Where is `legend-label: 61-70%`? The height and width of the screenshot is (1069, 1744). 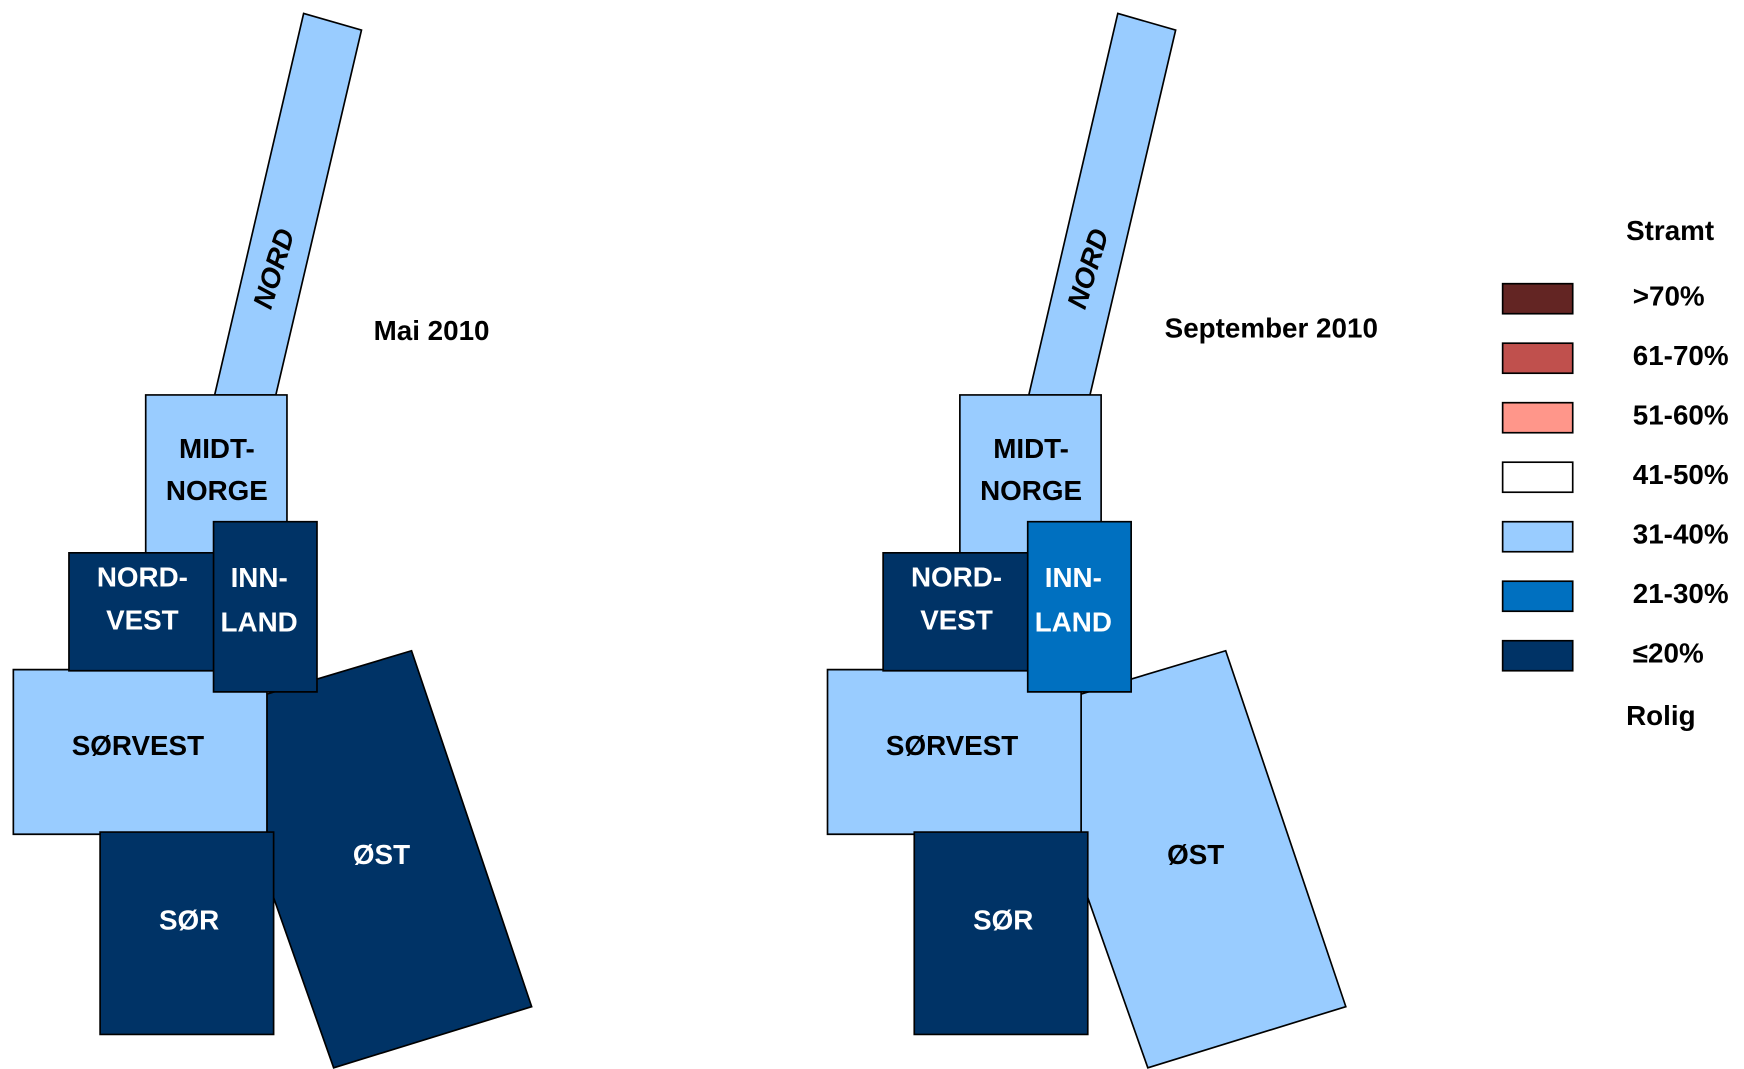 legend-label: 61-70% is located at coordinates (1681, 355).